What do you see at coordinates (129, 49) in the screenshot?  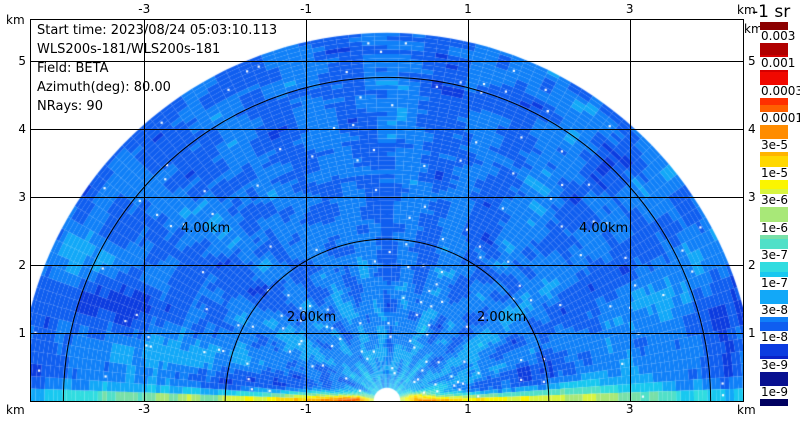 I see `metadata-instrument: WLS200s-181/WLS200s-181` at bounding box center [129, 49].